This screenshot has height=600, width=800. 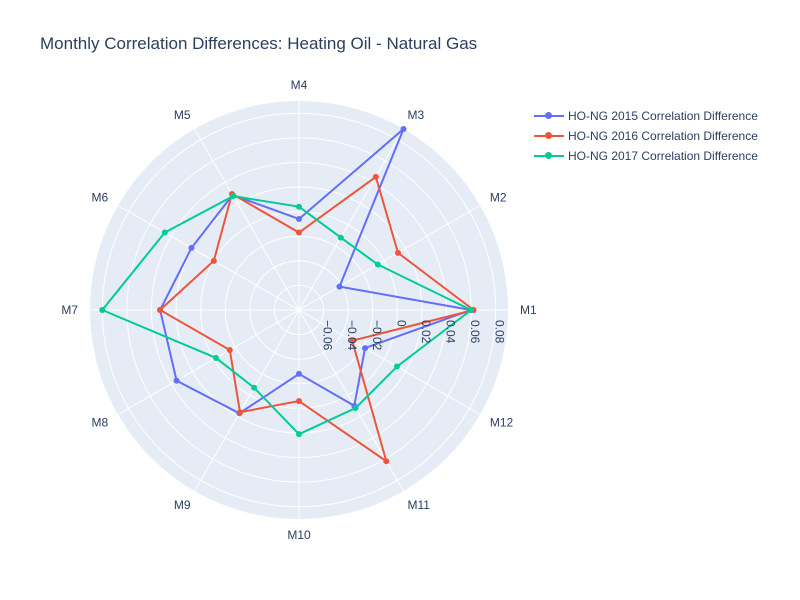 I want to click on angular-tick-label: M4, so click(x=299, y=85).